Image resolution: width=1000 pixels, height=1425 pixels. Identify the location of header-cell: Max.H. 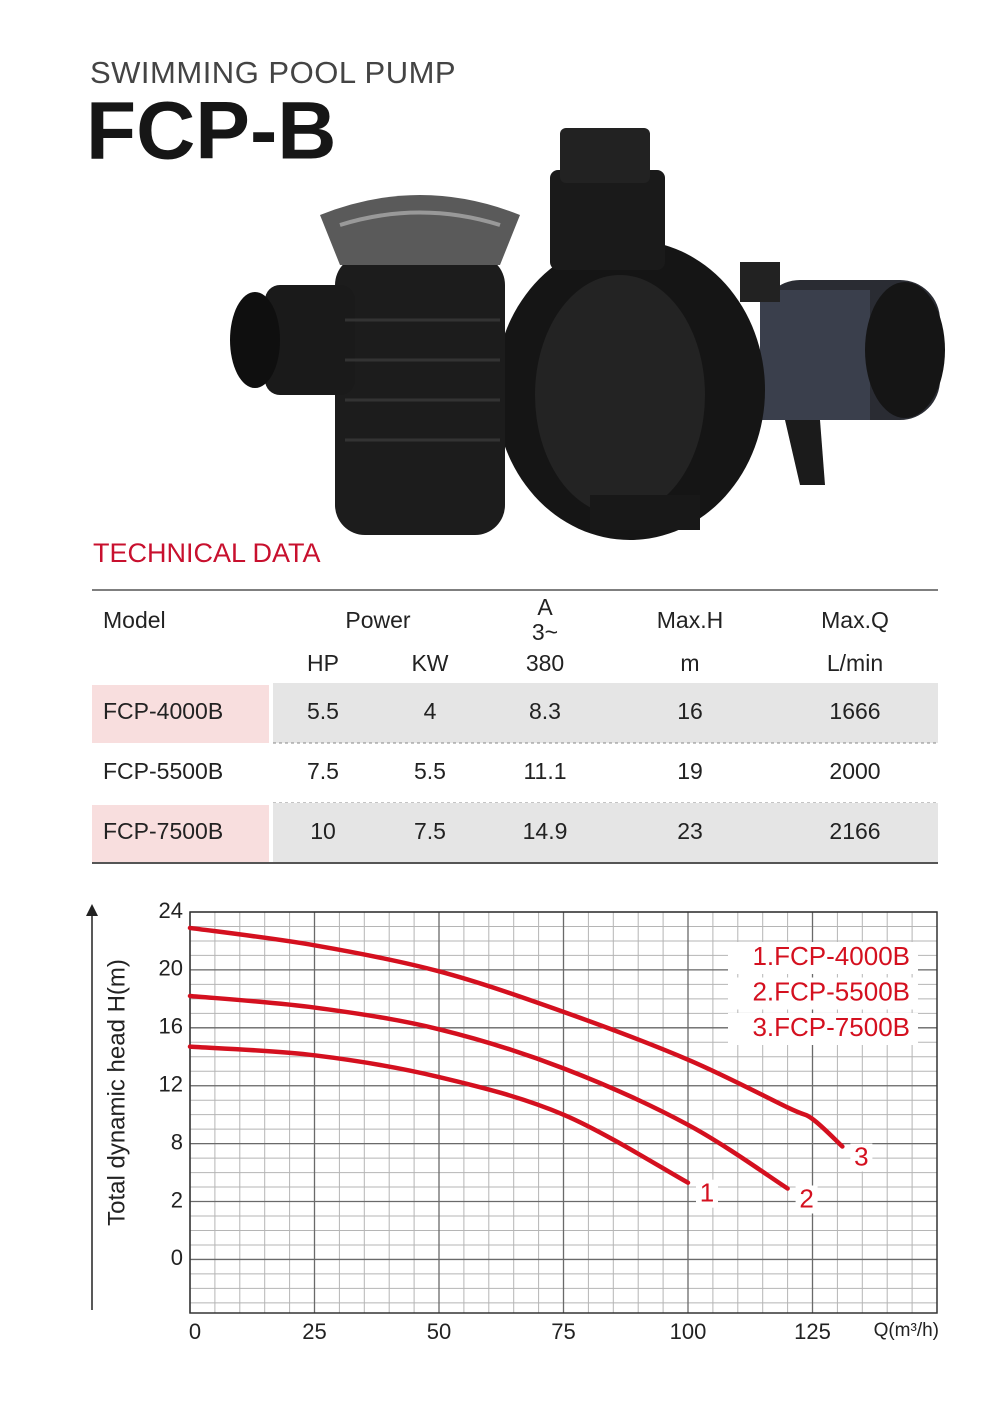
(690, 620).